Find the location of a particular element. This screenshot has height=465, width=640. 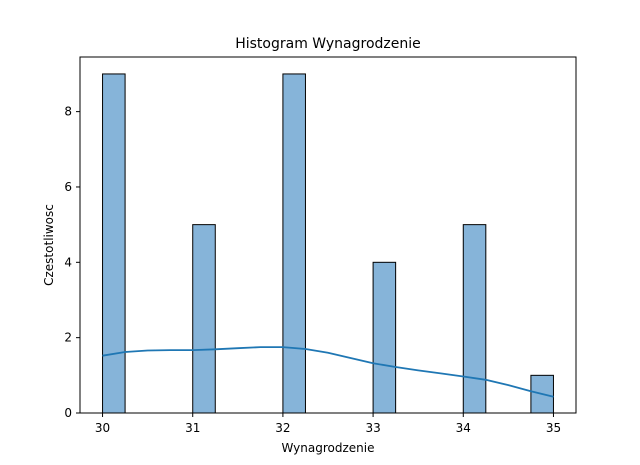

x-tick-label: 34 is located at coordinates (463, 428).